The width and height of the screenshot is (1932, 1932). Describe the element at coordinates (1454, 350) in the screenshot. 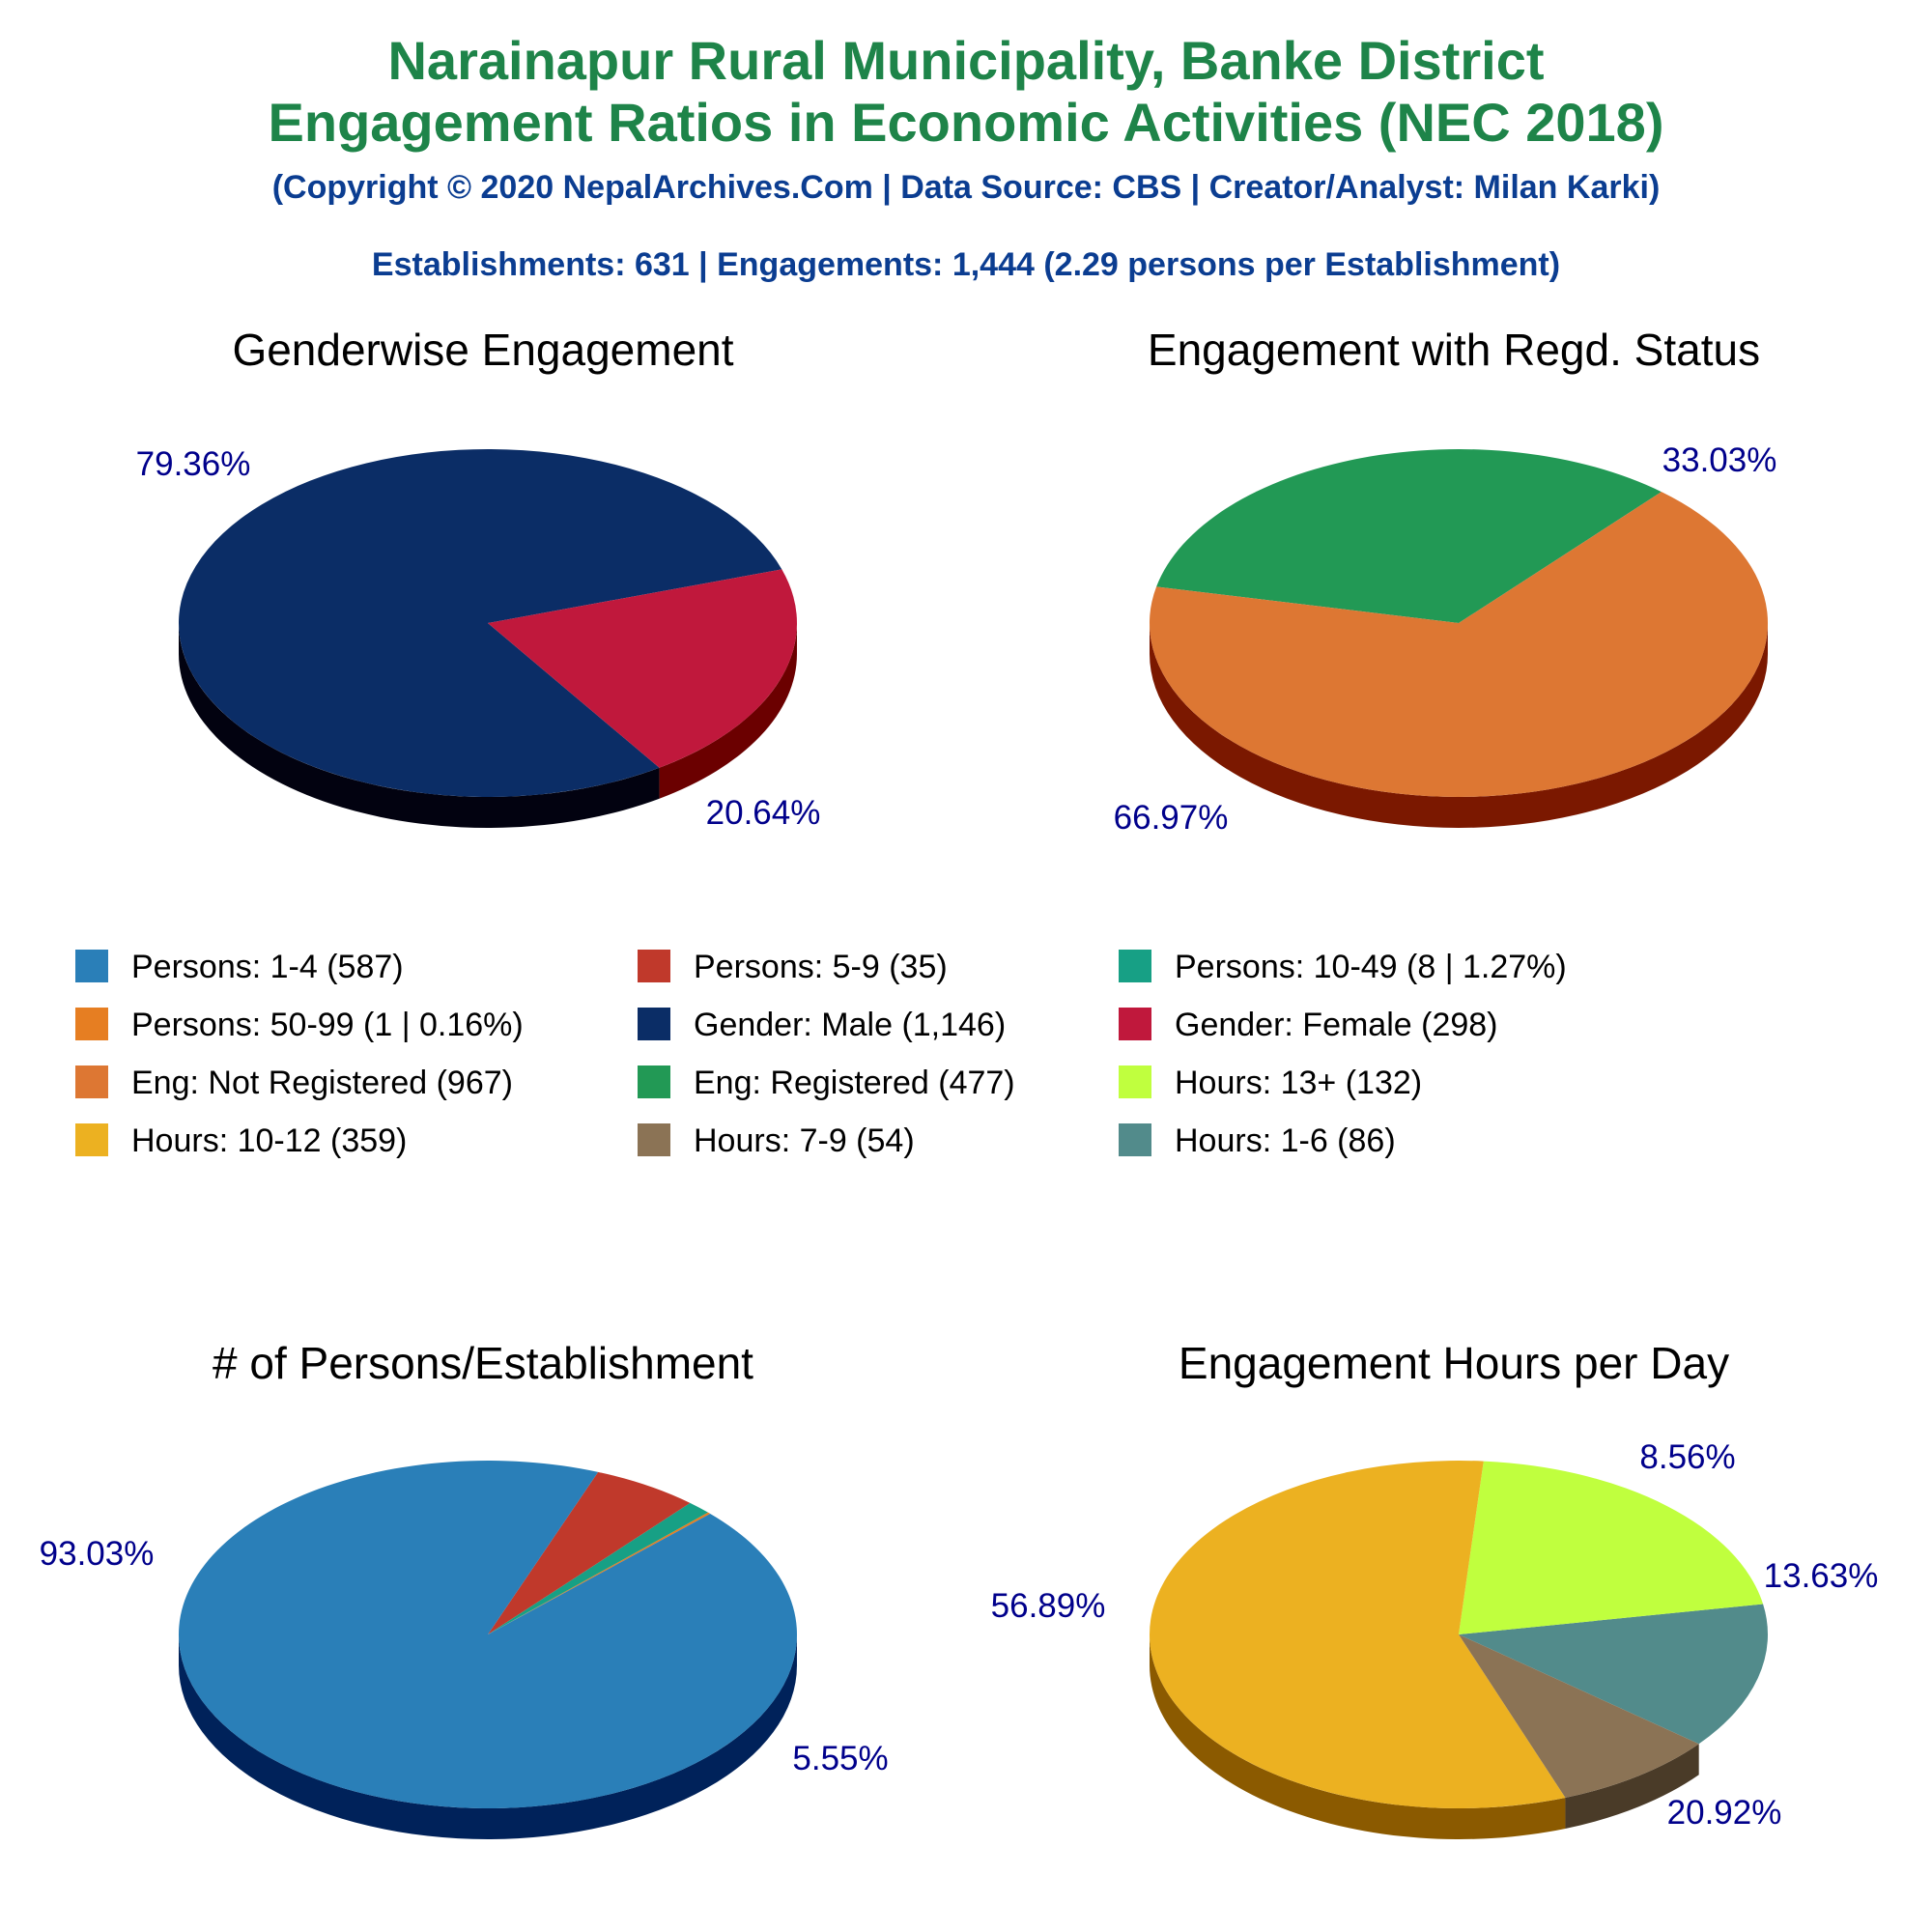

I see `chart-title-regd-status: Engagement with Regd. Status` at that location.